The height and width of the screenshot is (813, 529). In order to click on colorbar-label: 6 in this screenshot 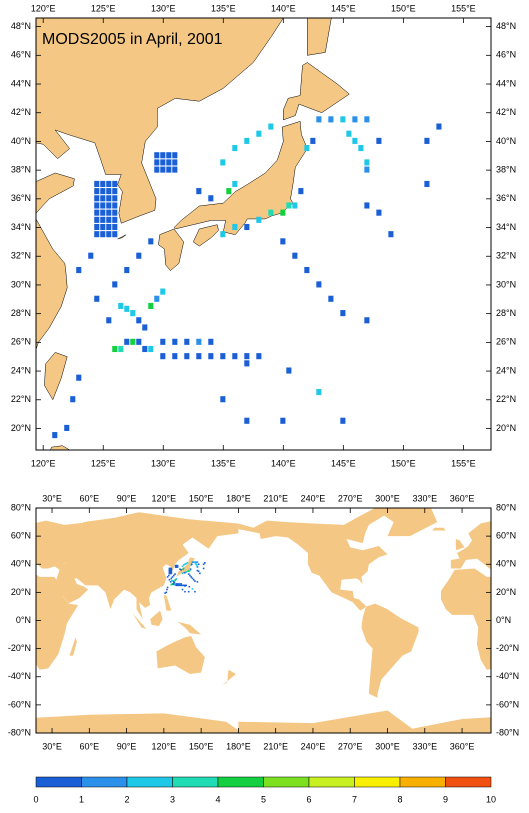, I will do `click(308, 799)`.